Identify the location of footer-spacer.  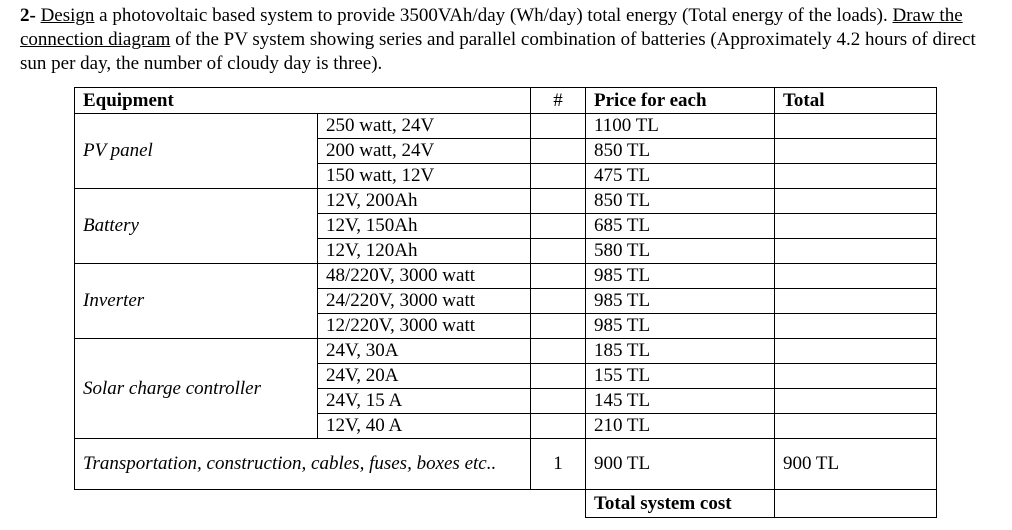
(330, 504).